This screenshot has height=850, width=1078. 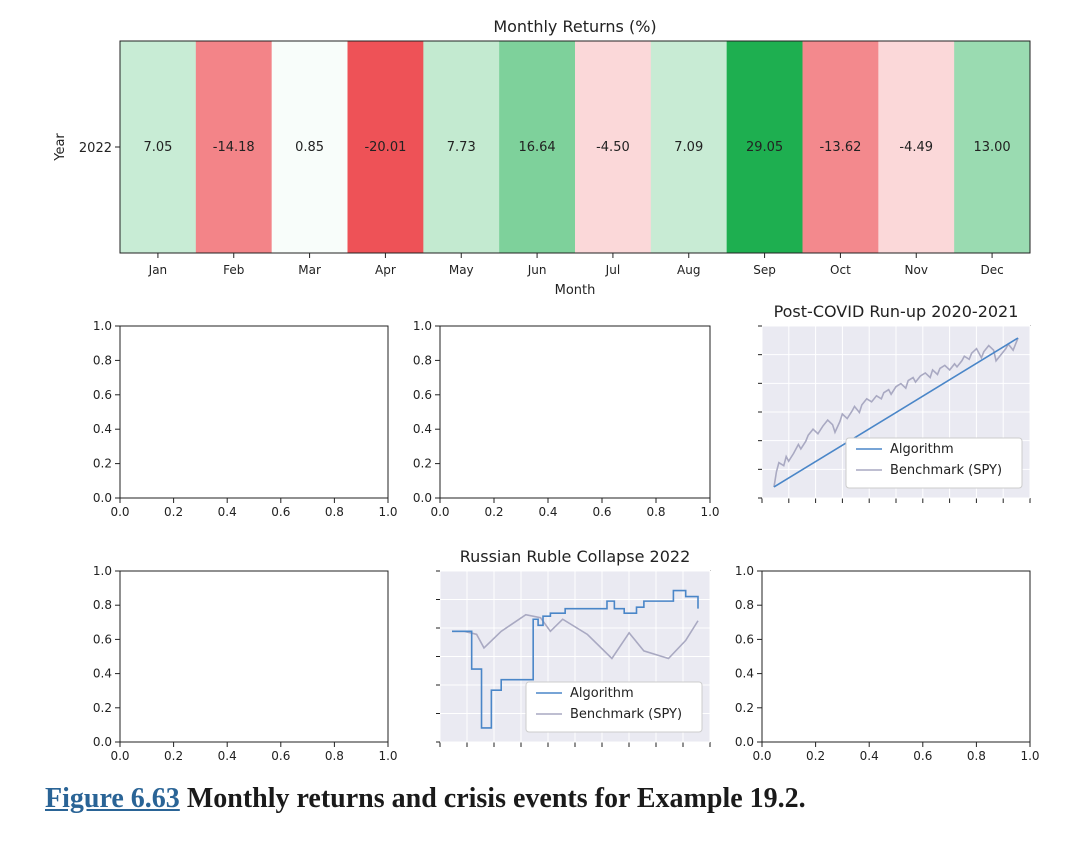 I want to click on heatmap-value-label: 7.73, so click(x=461, y=147).